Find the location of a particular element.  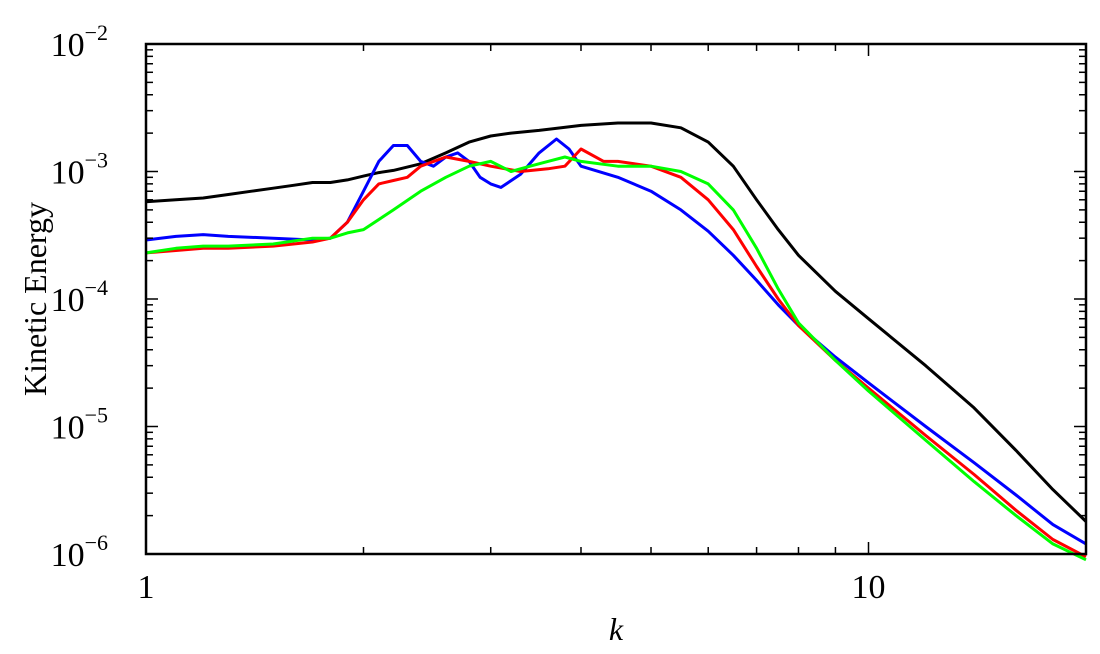

x-tick-label: 10 is located at coordinates (869, 587).